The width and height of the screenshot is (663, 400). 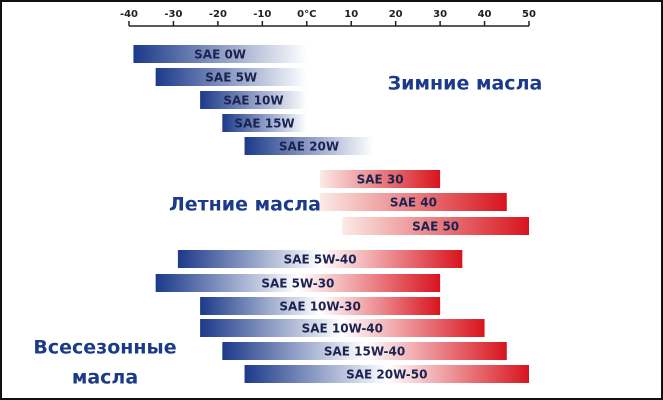 I want to click on group-label: масла, so click(x=105, y=378).